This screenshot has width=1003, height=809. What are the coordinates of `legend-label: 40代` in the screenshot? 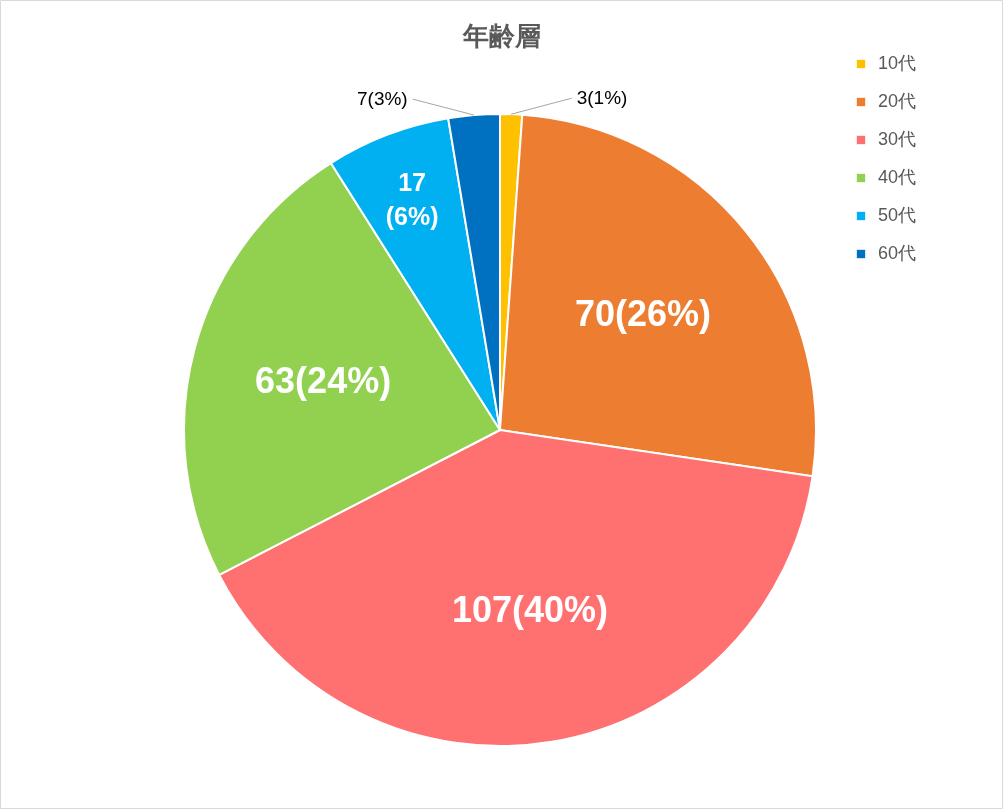 It's located at (897, 177).